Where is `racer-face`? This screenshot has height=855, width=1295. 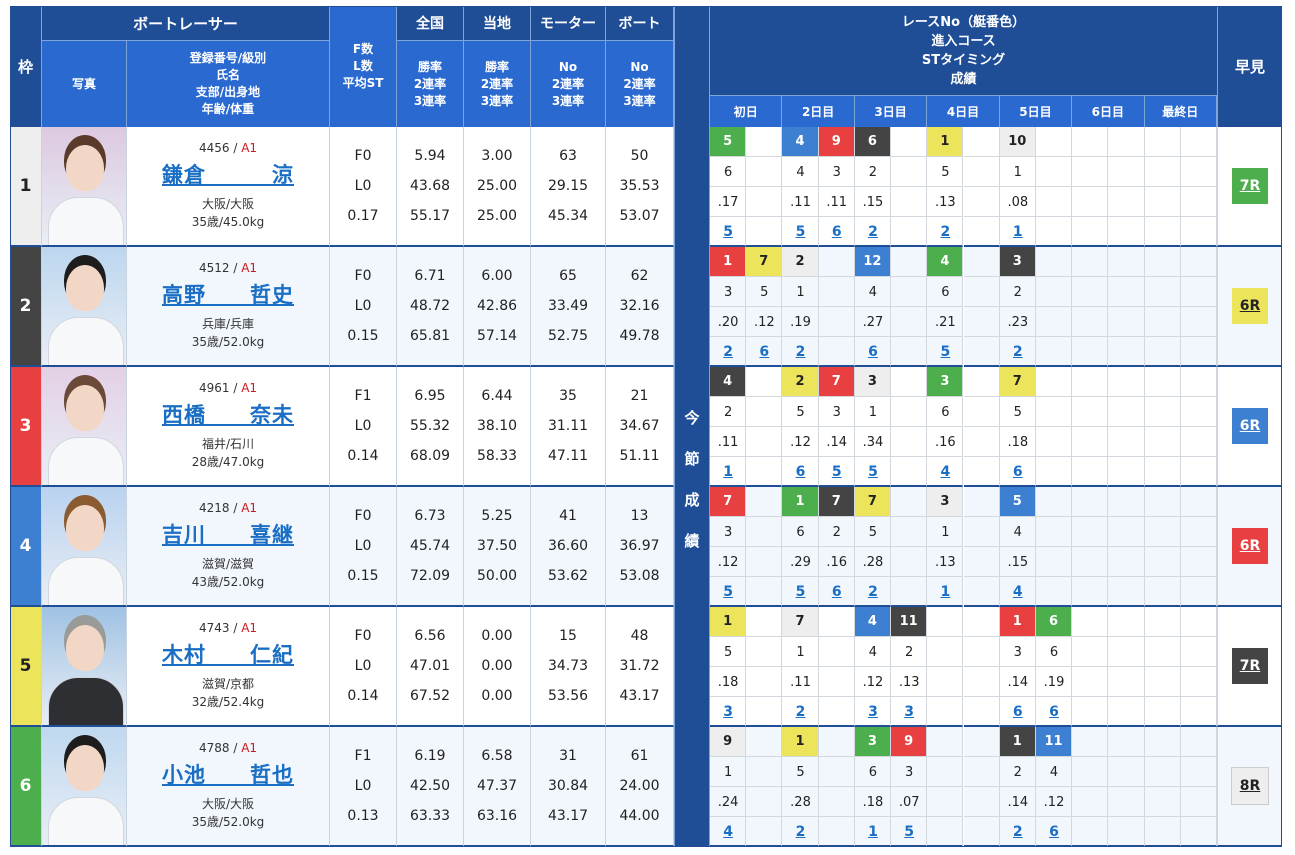
racer-face is located at coordinates (85, 528).